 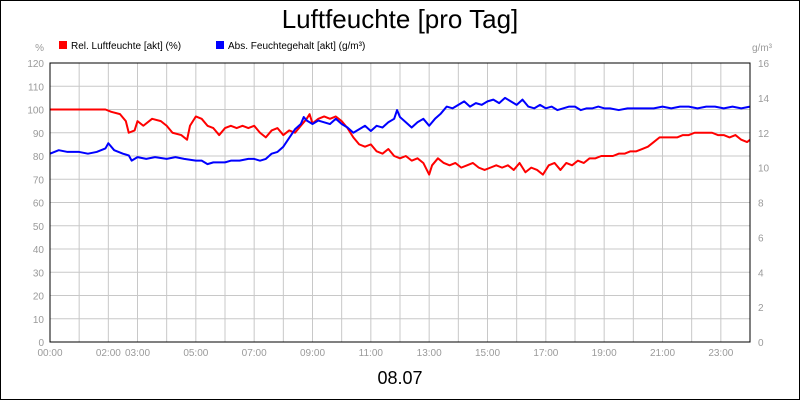 What do you see at coordinates (312, 353) in the screenshot?
I see `x-tick-label: 09:00` at bounding box center [312, 353].